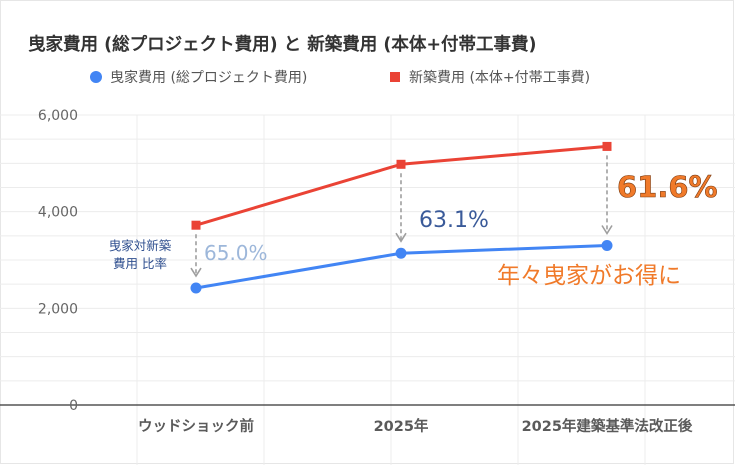 This screenshot has height=469, width=735. I want to click on y-axis: 0 2,000 4,000 6,000, so click(58, 261).